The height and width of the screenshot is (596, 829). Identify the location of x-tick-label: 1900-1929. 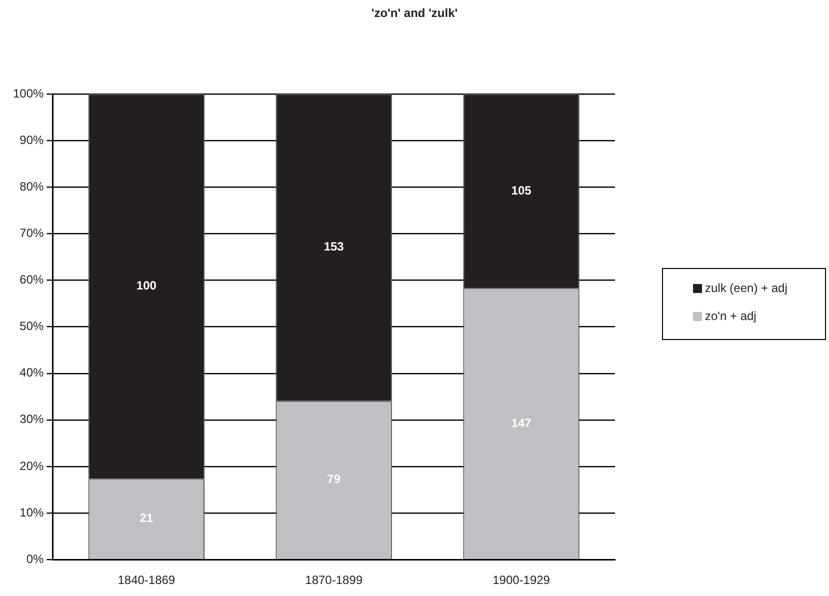
(521, 580).